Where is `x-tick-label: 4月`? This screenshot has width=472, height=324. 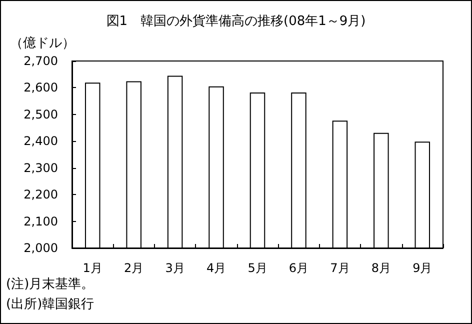
x-tick-label: 4月 is located at coordinates (216, 268).